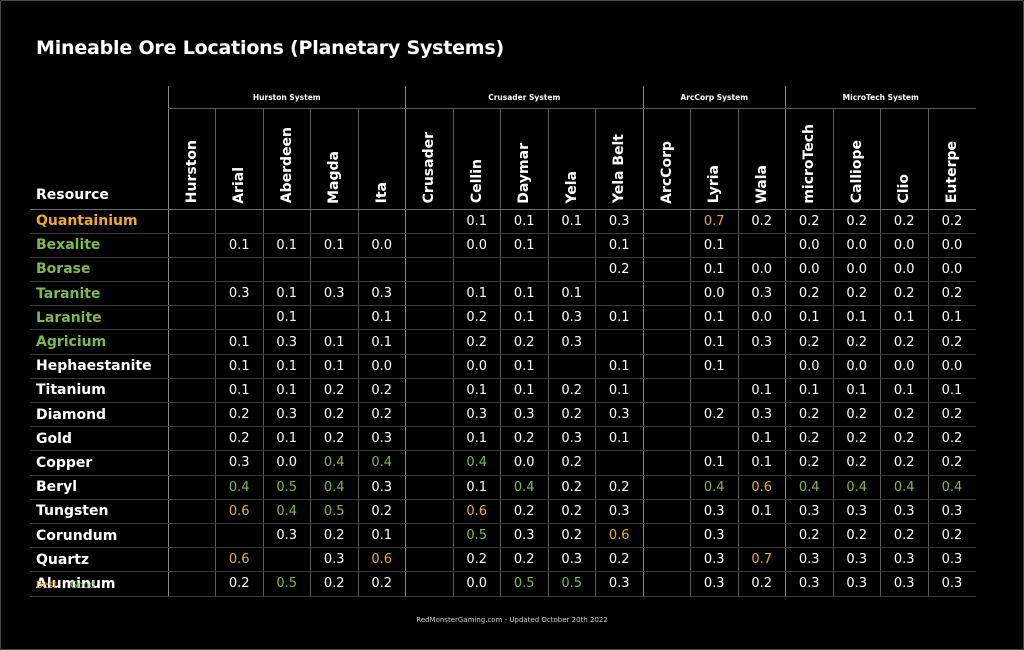 The image size is (1024, 650). What do you see at coordinates (714, 184) in the screenshot?
I see `column-header-label: Lyria` at bounding box center [714, 184].